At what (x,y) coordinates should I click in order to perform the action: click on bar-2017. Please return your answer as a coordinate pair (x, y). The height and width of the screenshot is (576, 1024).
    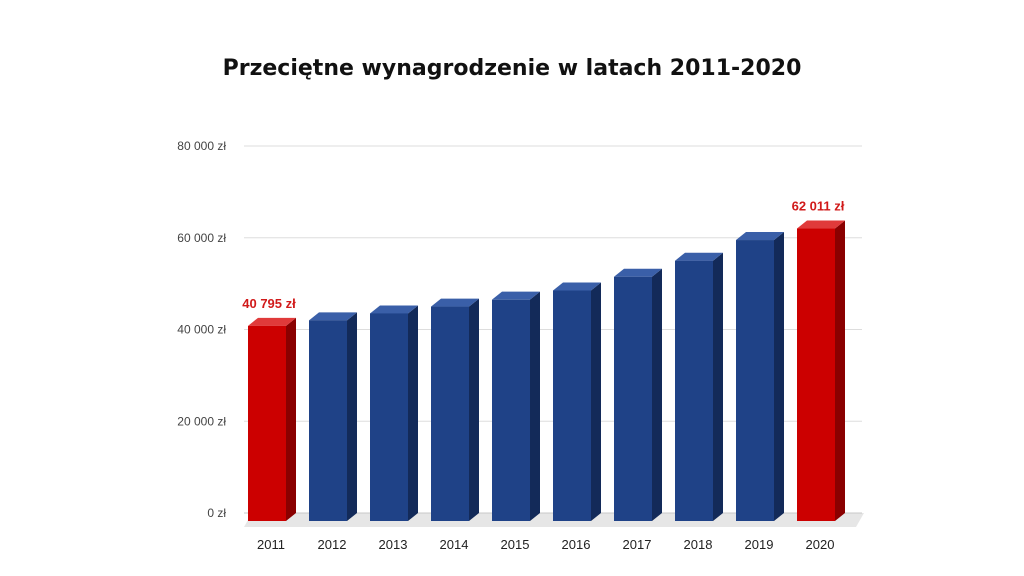
    Looking at the image, I should click on (638, 394).